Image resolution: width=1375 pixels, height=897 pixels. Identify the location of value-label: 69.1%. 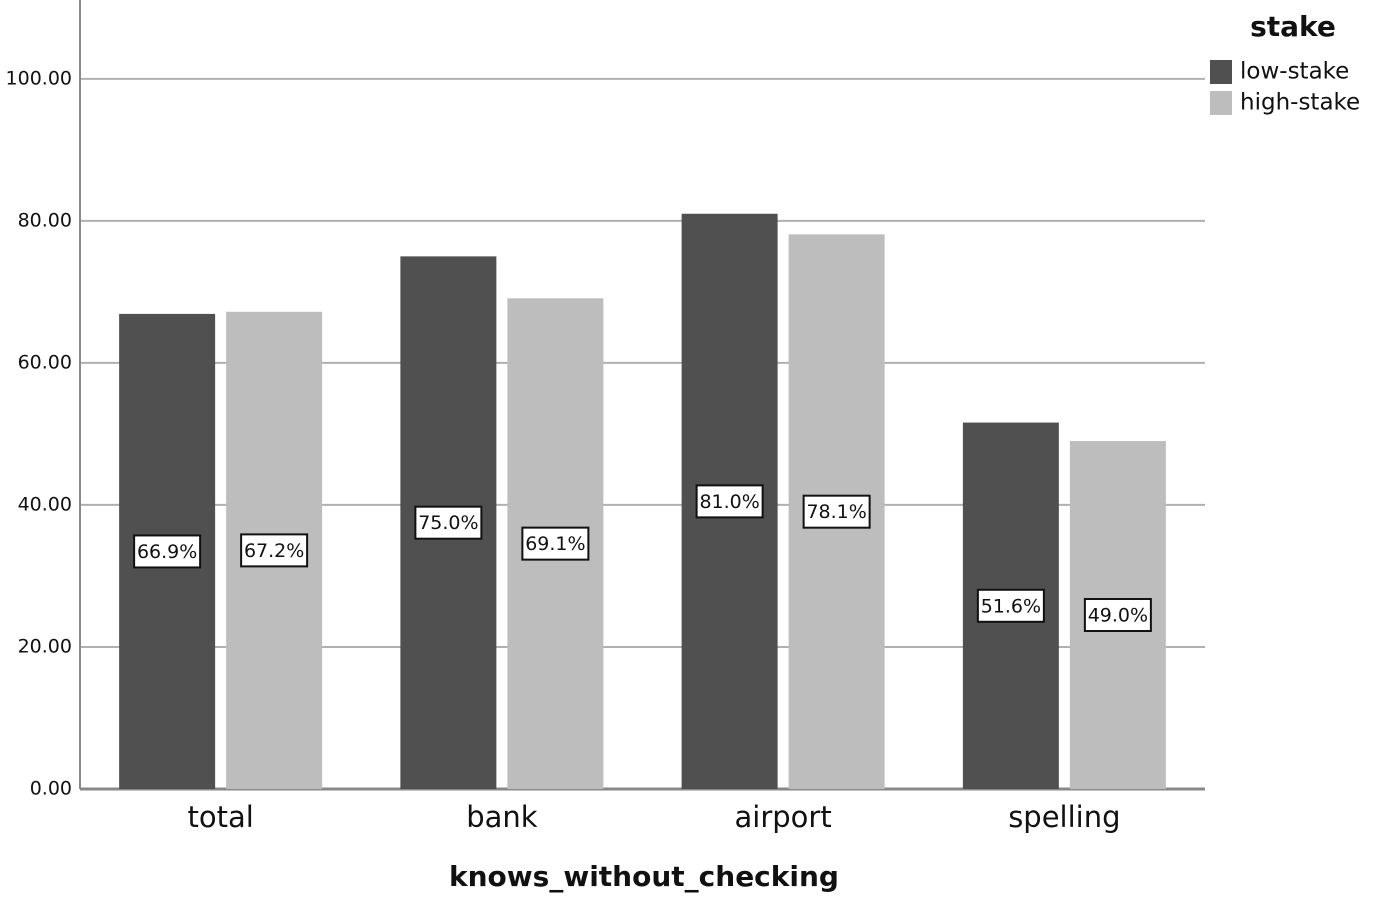
(555, 544).